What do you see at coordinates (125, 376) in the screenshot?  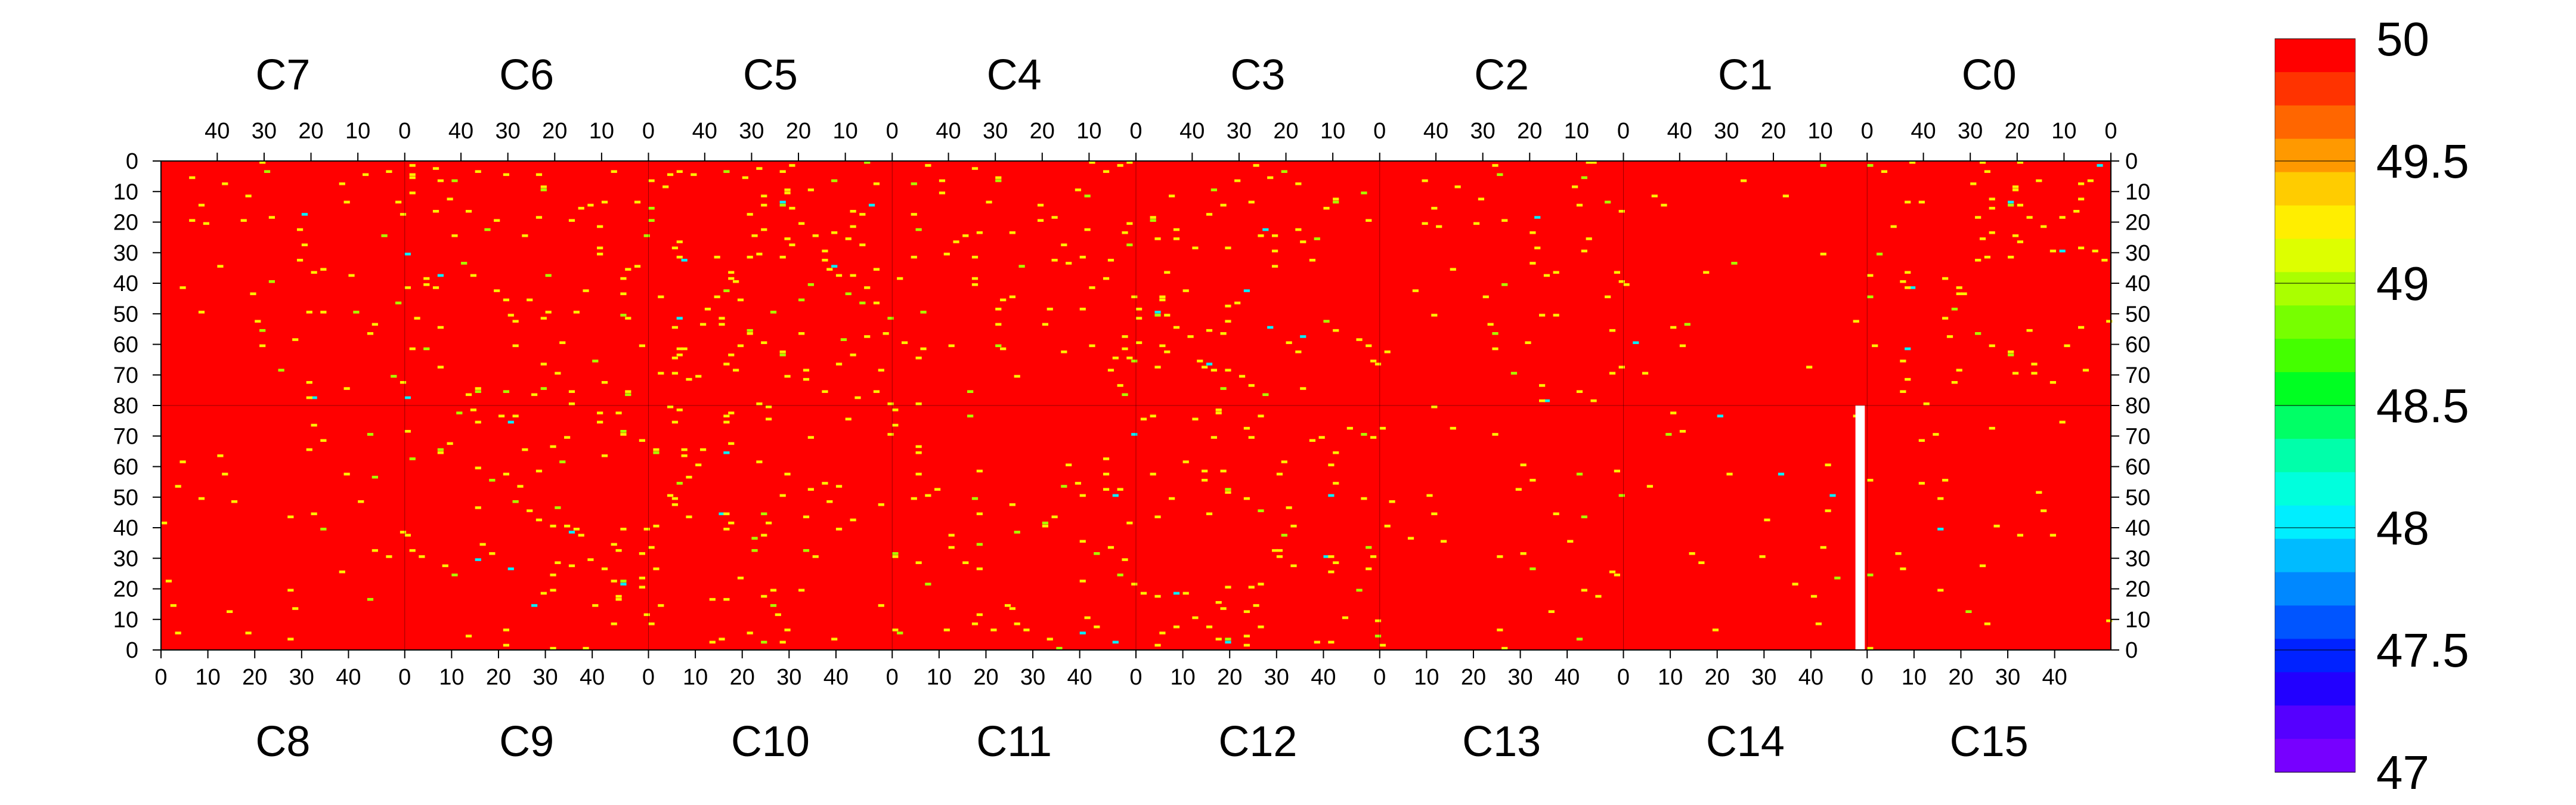 I see `left-row-tick-label: 70` at bounding box center [125, 376].